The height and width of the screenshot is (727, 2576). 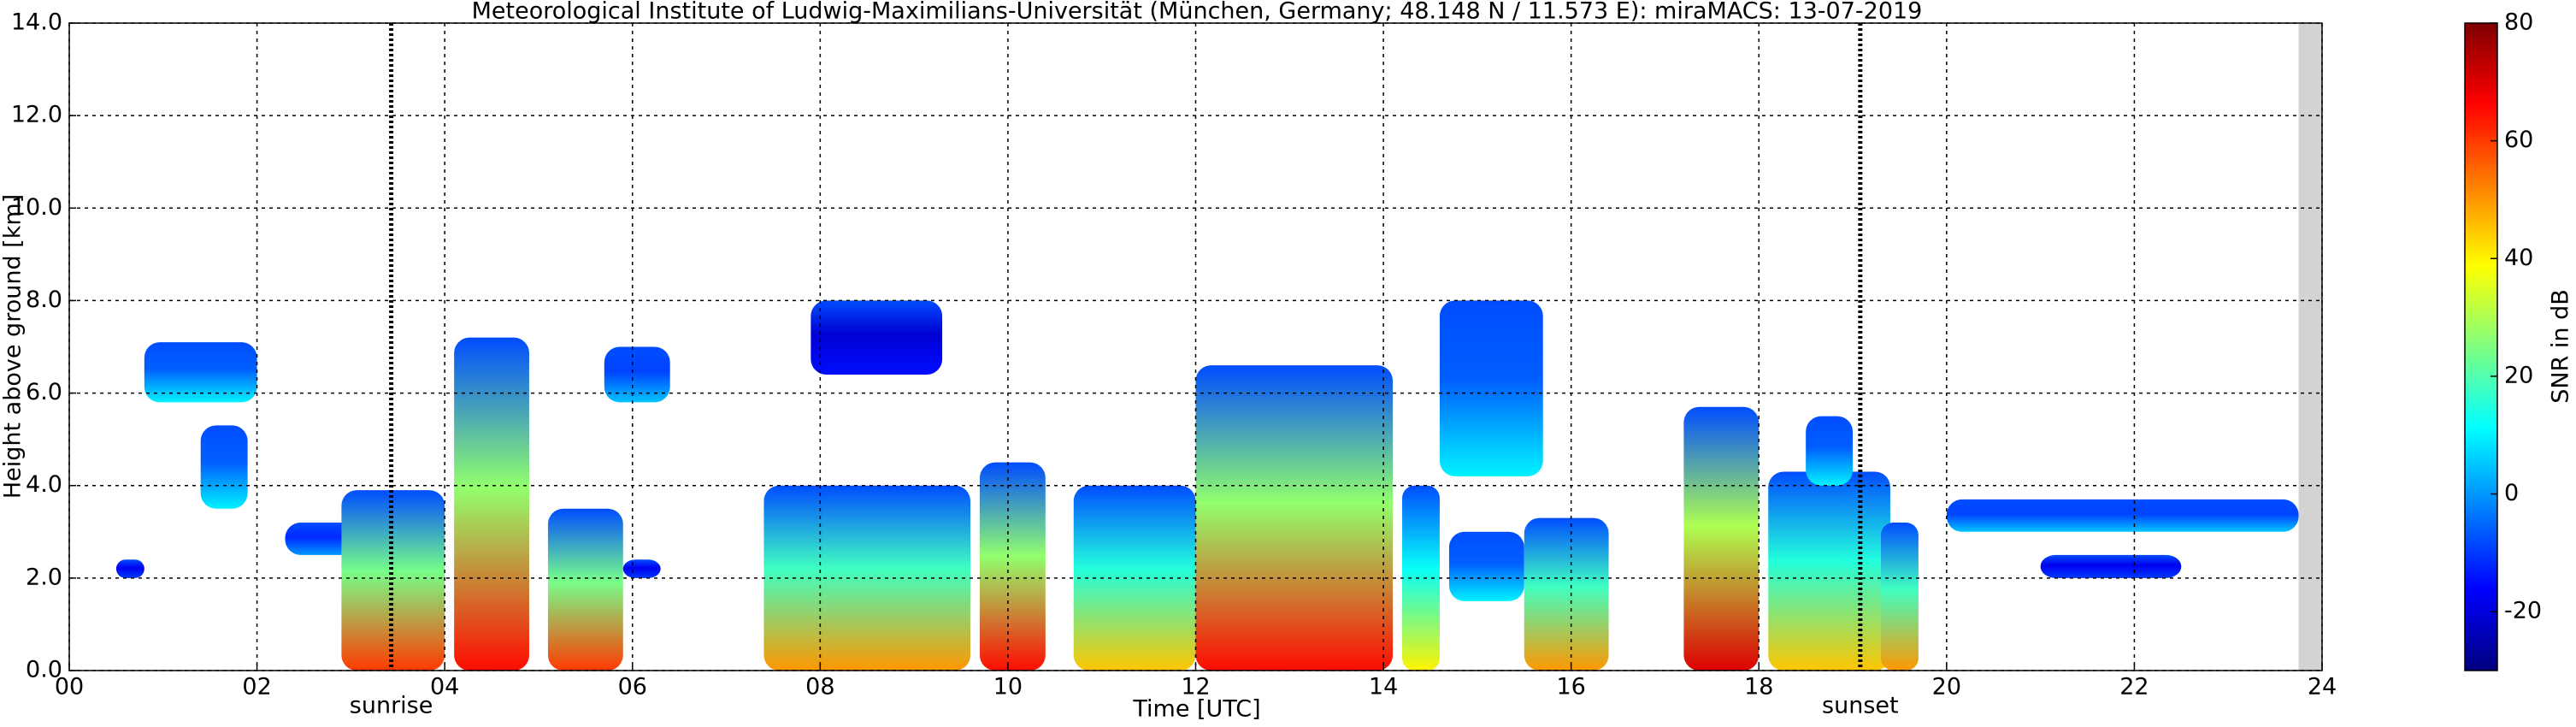 I want to click on colorbar-tick-label: 60, so click(x=2518, y=140).